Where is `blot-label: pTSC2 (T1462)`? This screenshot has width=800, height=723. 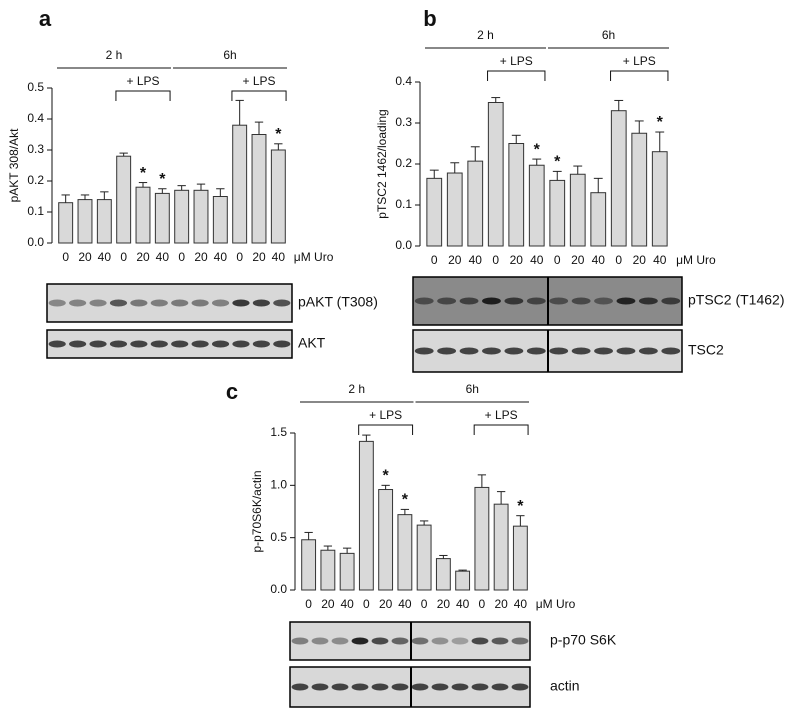
blot-label: pTSC2 (T1462) is located at coordinates (736, 300).